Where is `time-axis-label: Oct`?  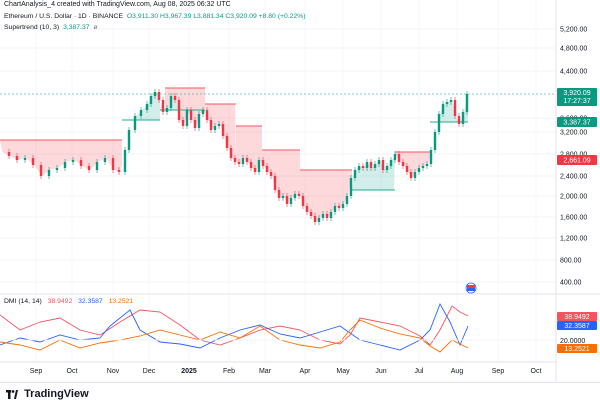 time-axis-label: Oct is located at coordinates (72, 371).